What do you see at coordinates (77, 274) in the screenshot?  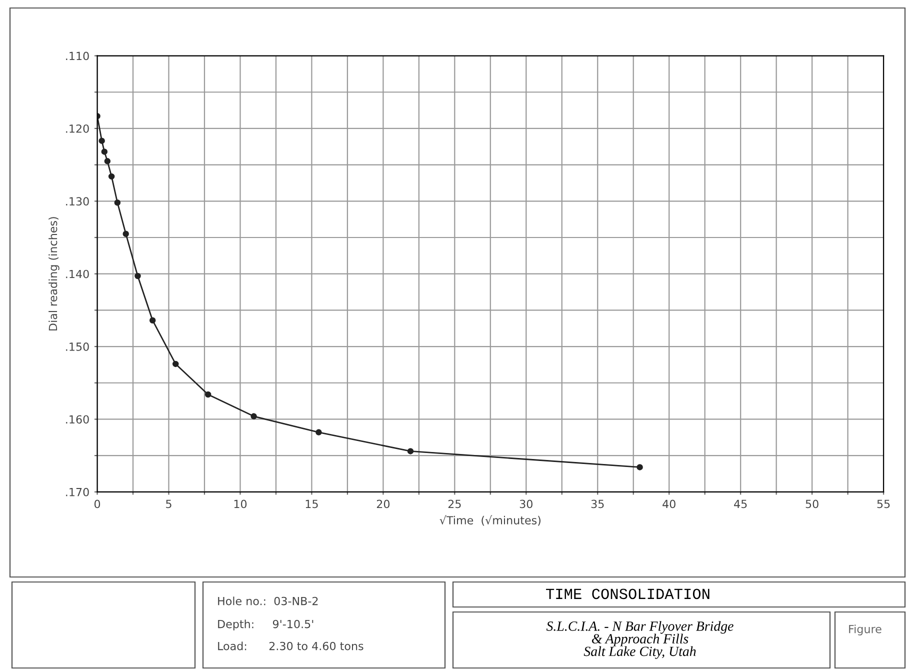 I see `y-tick-label: .140` at bounding box center [77, 274].